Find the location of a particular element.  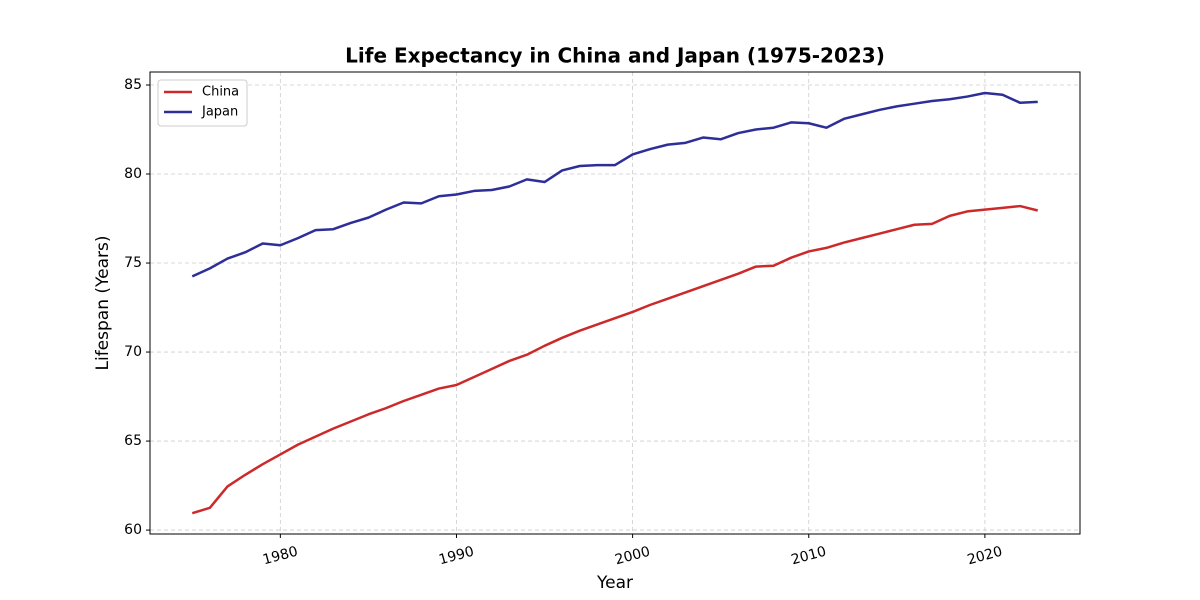

x-tick-label: 2020 is located at coordinates (985, 556).